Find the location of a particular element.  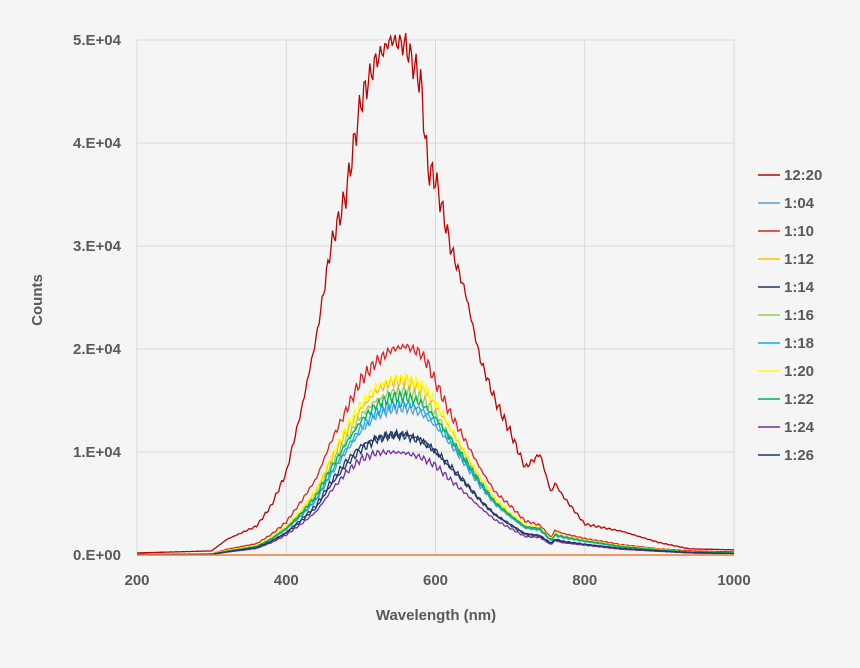

y-tick-label: 3.E+04 is located at coordinates (97, 246).